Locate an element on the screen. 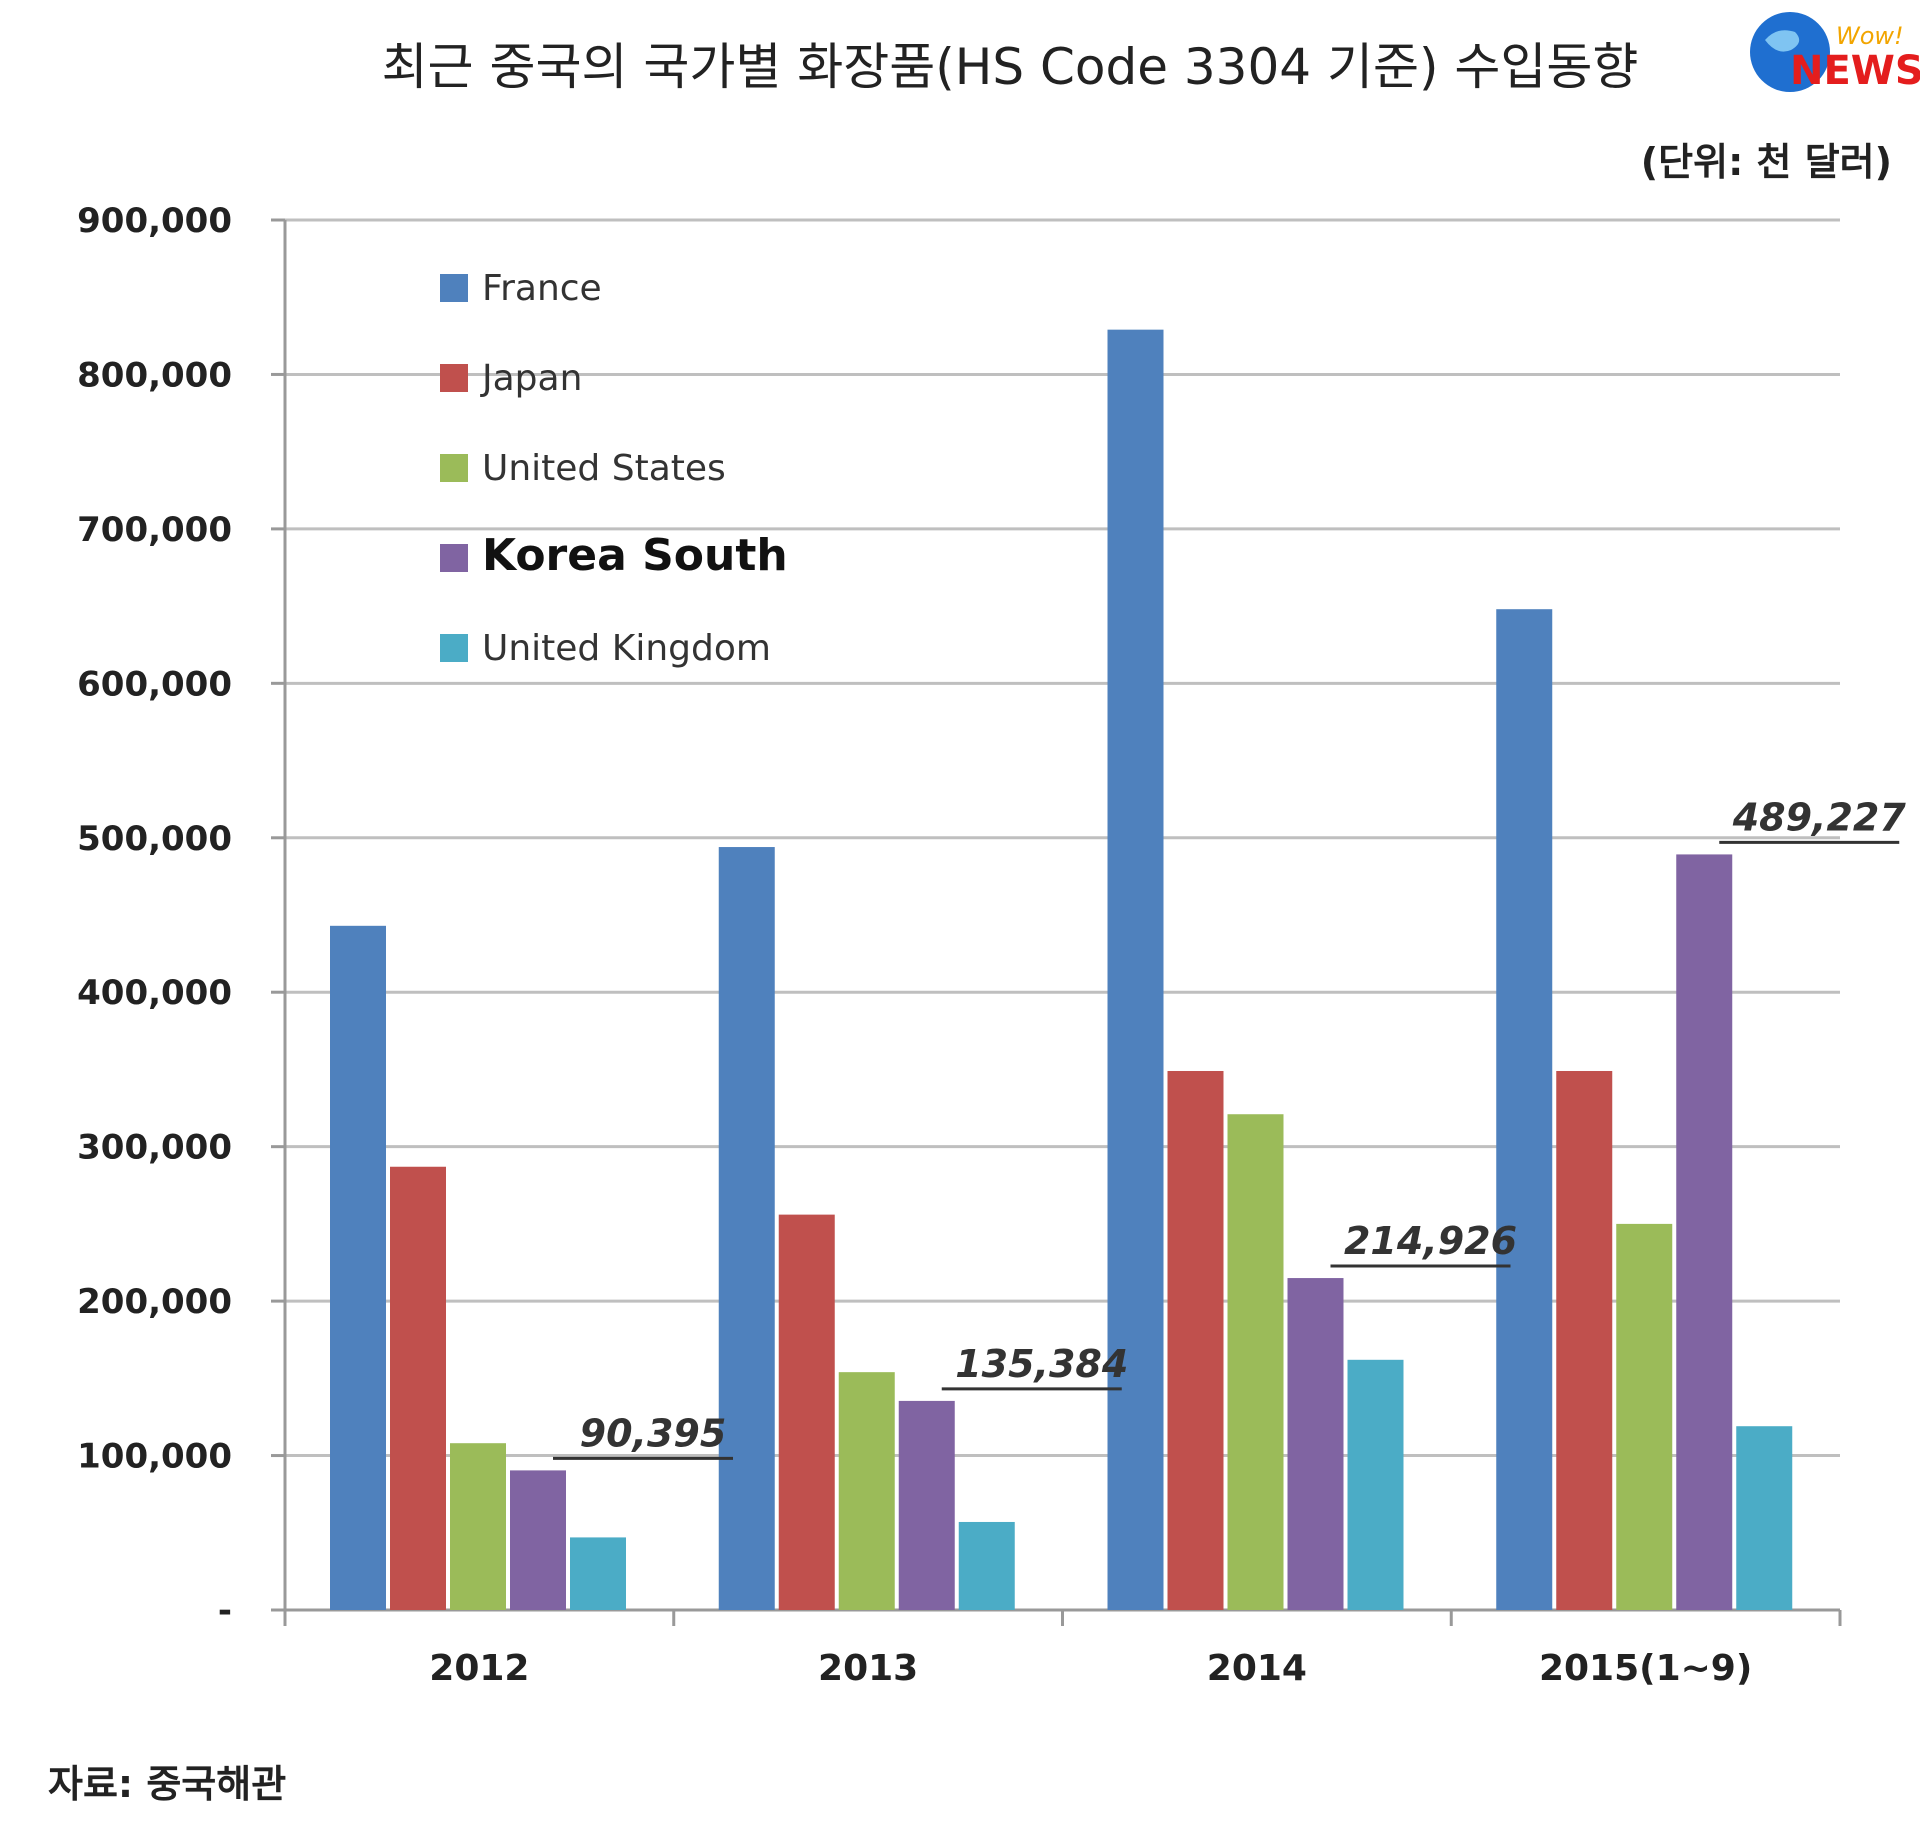 The height and width of the screenshot is (1846, 1920). x-tick-label: 2012 is located at coordinates (479, 1668).